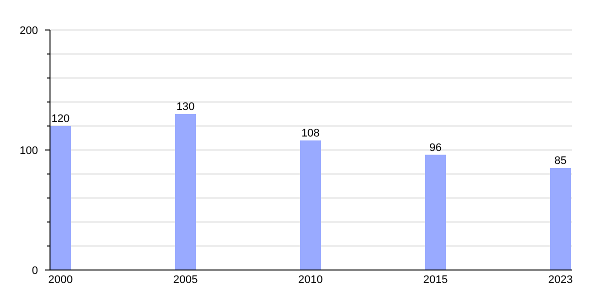 The width and height of the screenshot is (600, 300). What do you see at coordinates (35, 271) in the screenshot?
I see `y-tick-label: 0` at bounding box center [35, 271].